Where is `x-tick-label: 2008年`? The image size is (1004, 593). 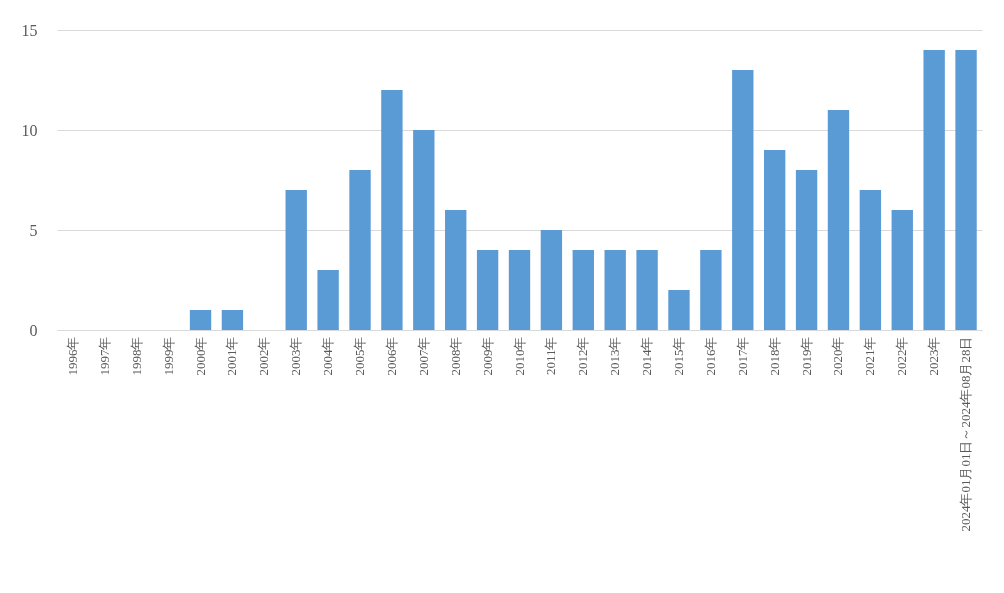 x-tick-label: 2008年 is located at coordinates (455, 356).